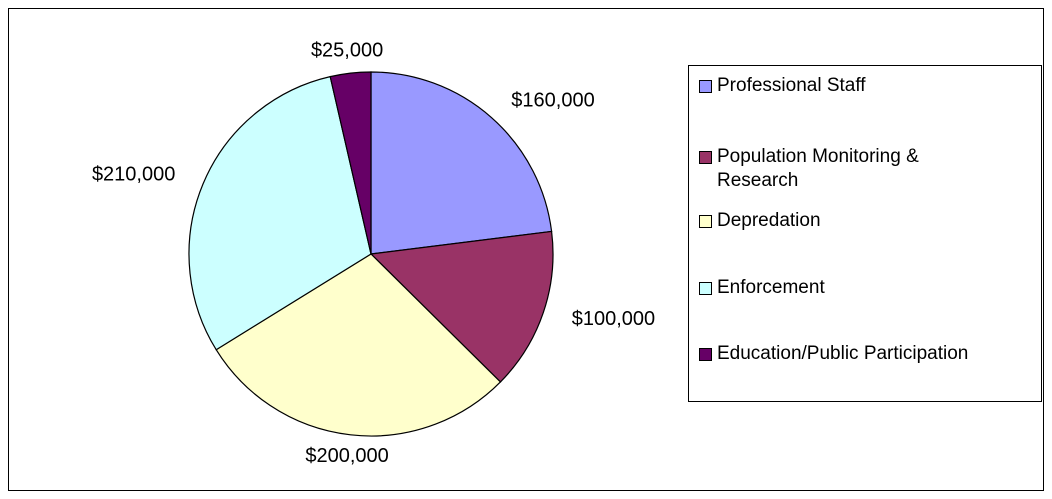 This screenshot has width=1052, height=499. Describe the element at coordinates (769, 220) in the screenshot. I see `legend-label: Depredation` at that location.